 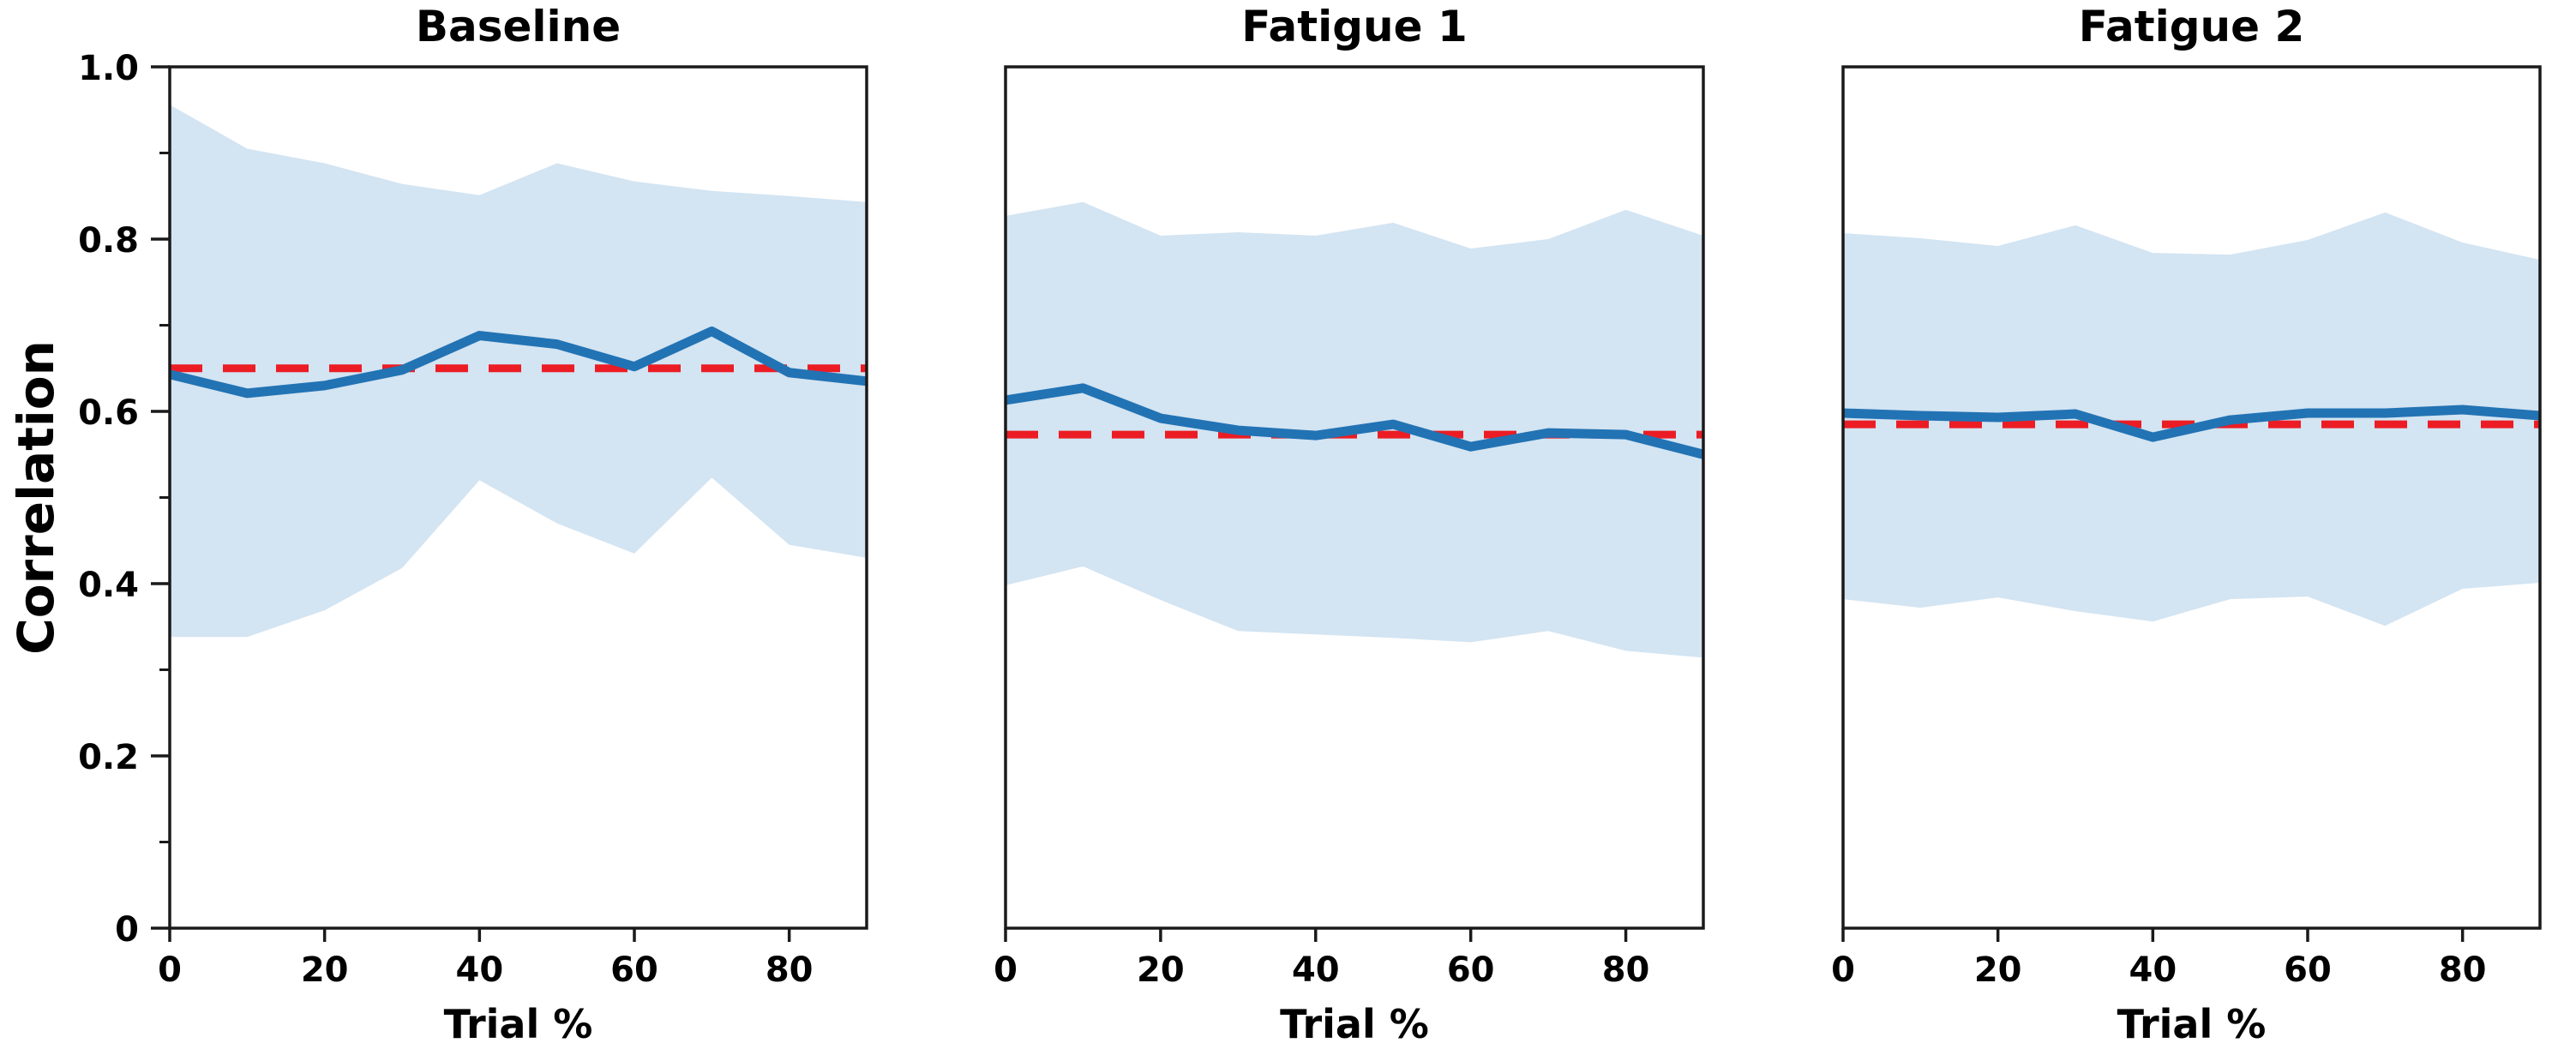 I want to click on y-tick-label: 0.4, so click(x=108, y=585).